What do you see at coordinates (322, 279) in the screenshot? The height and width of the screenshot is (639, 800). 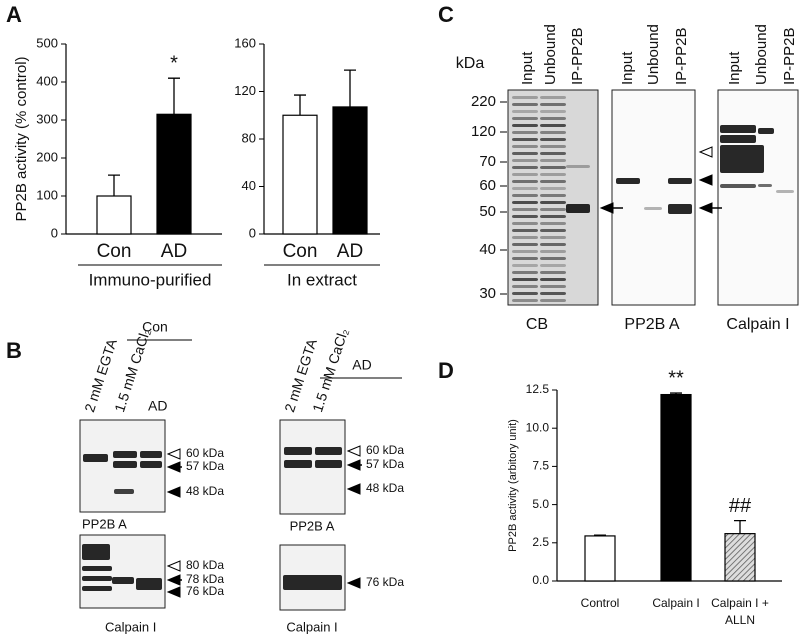 I see `x-axis-label: In extract` at bounding box center [322, 279].